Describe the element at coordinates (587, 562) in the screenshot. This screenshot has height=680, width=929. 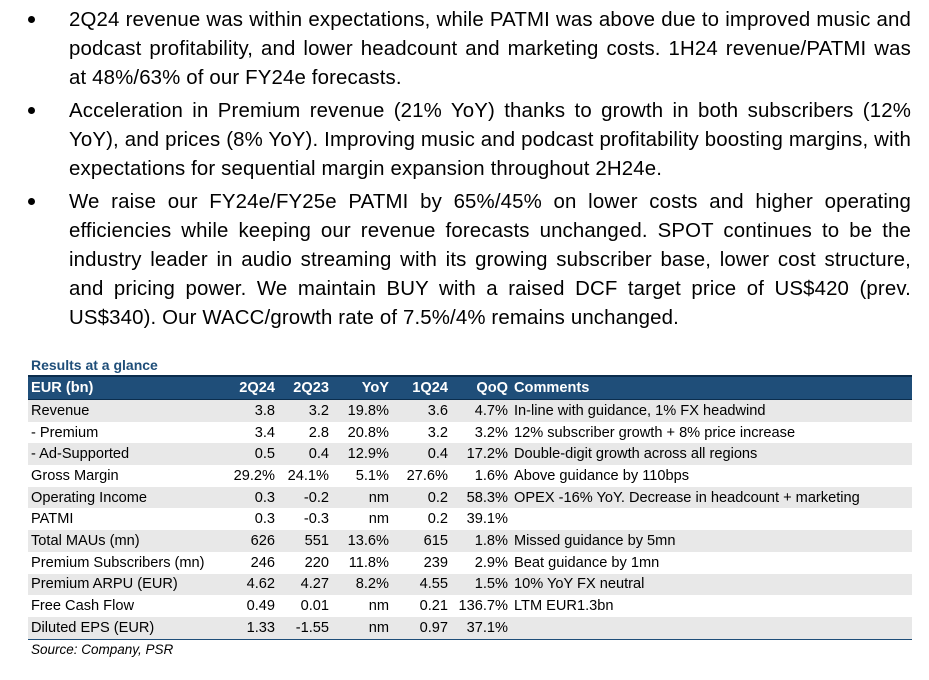
I see `comment-cell: Beat guidance by 1mn` at that location.